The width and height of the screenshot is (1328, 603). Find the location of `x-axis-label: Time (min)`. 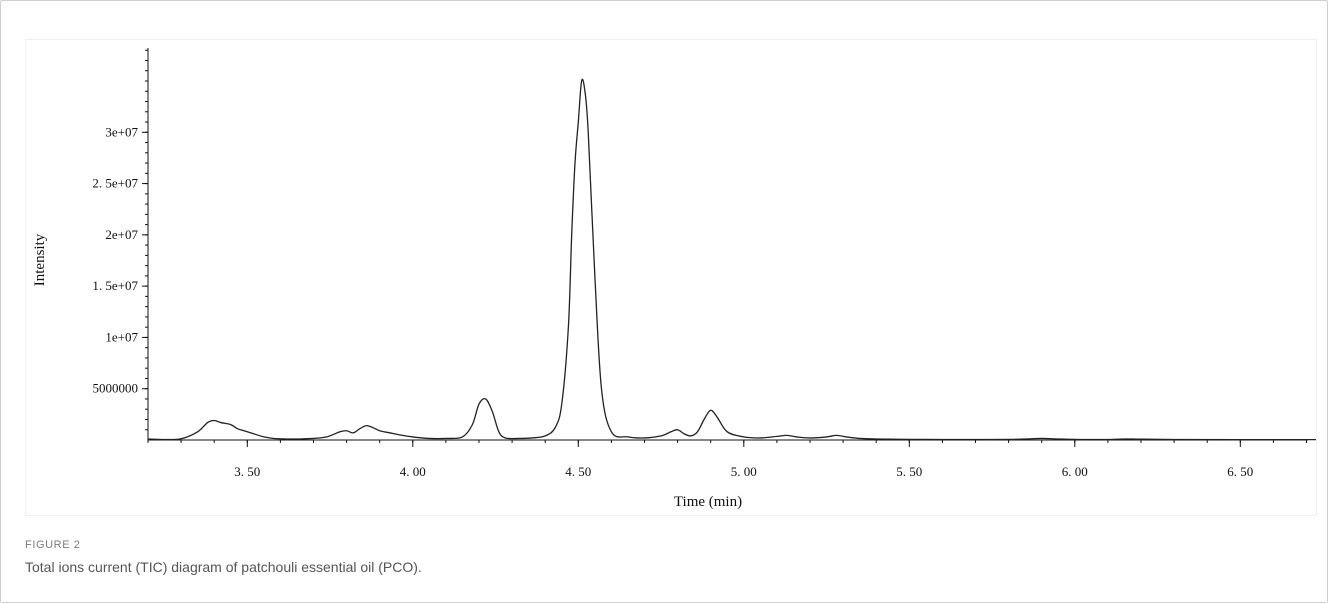

x-axis-label: Time (min) is located at coordinates (708, 502).